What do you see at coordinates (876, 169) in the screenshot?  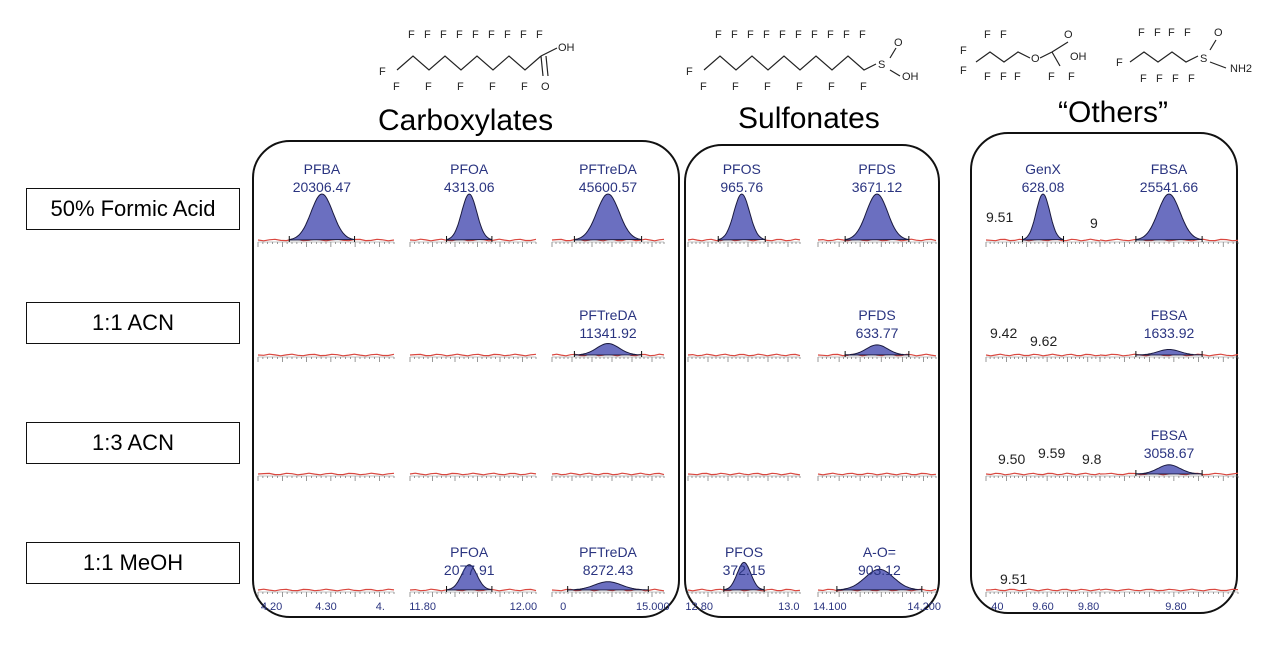 I see `compound-label: PFDS` at bounding box center [876, 169].